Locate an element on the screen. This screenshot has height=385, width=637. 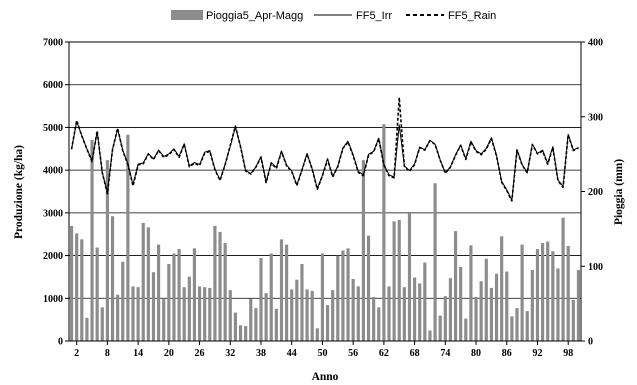
y-right-tick-label: 400 is located at coordinates (595, 43).